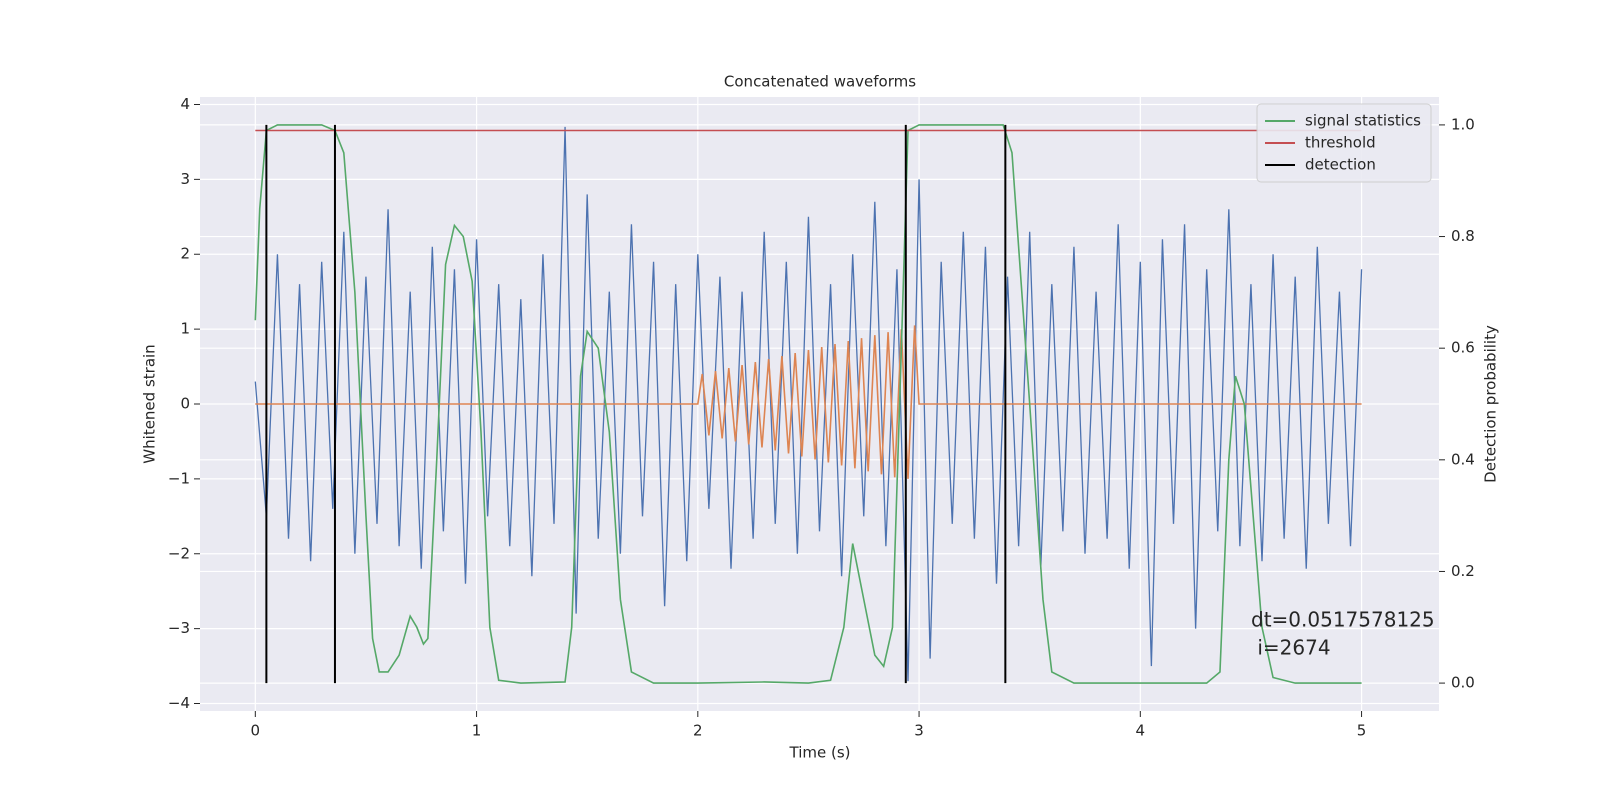 This screenshot has width=1600, height=800. What do you see at coordinates (256, 731) in the screenshot?
I see `x-tick-label: 0` at bounding box center [256, 731].